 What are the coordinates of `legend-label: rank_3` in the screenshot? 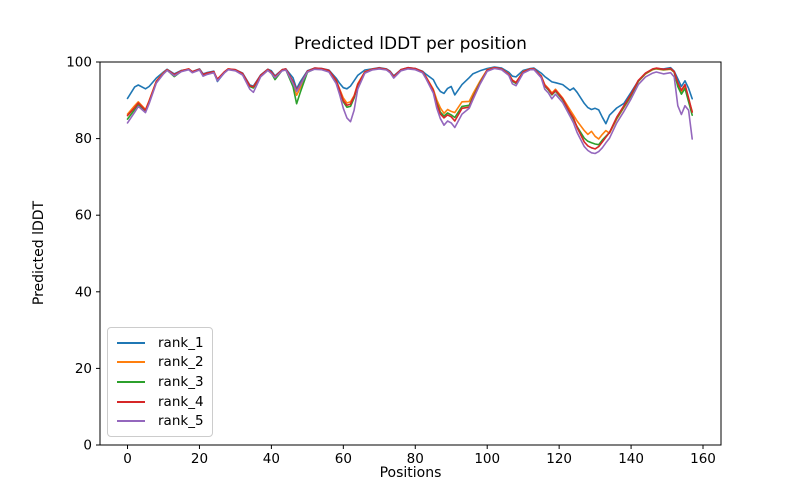 It's located at (181, 381).